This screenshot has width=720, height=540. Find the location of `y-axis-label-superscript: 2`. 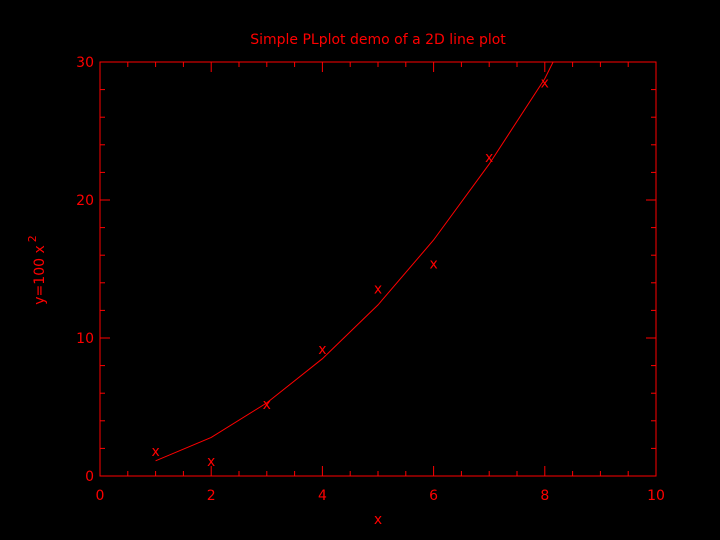

y-axis-label-superscript: 2 is located at coordinates (32, 238).